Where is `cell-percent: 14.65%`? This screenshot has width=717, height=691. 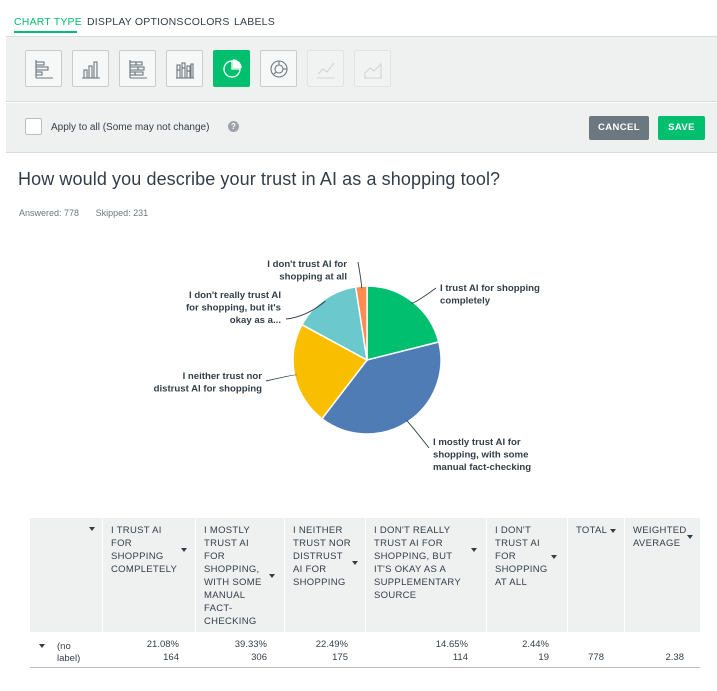
cell-percent: 14.65% is located at coordinates (451, 644).